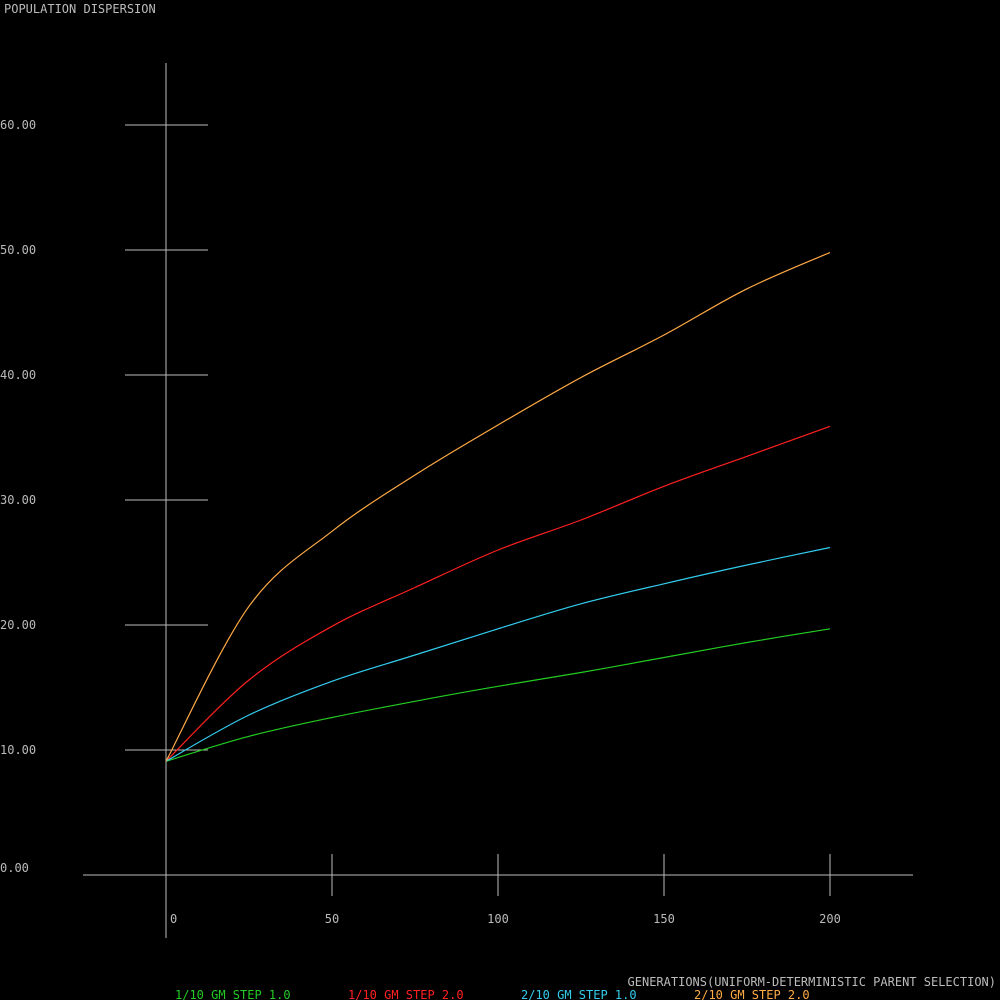 This screenshot has width=1000, height=1000. What do you see at coordinates (18, 625) in the screenshot?
I see `y-tick-label: 20.00` at bounding box center [18, 625].